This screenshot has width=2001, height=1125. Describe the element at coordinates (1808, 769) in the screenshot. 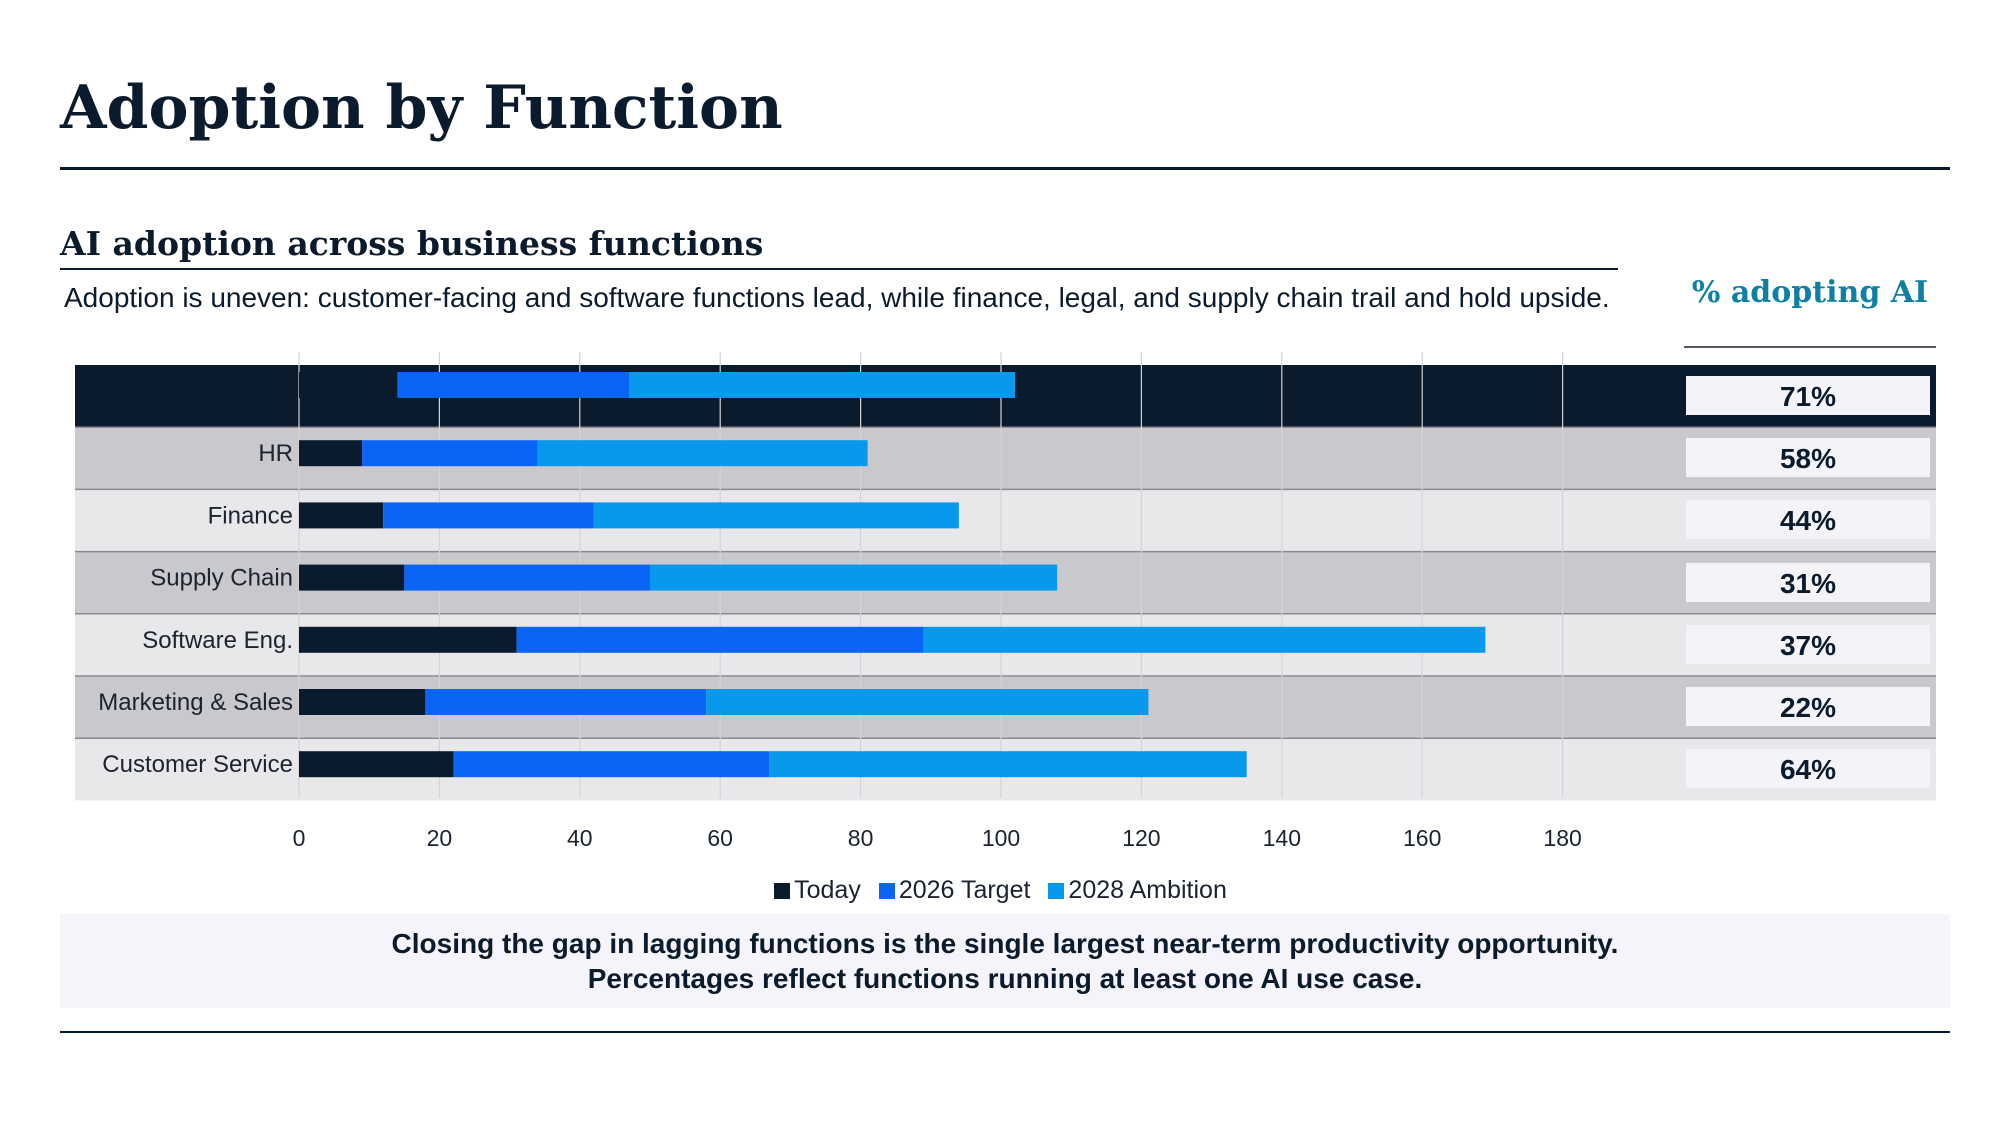

I see `adoption-percent-customer-service: 64%` at that location.